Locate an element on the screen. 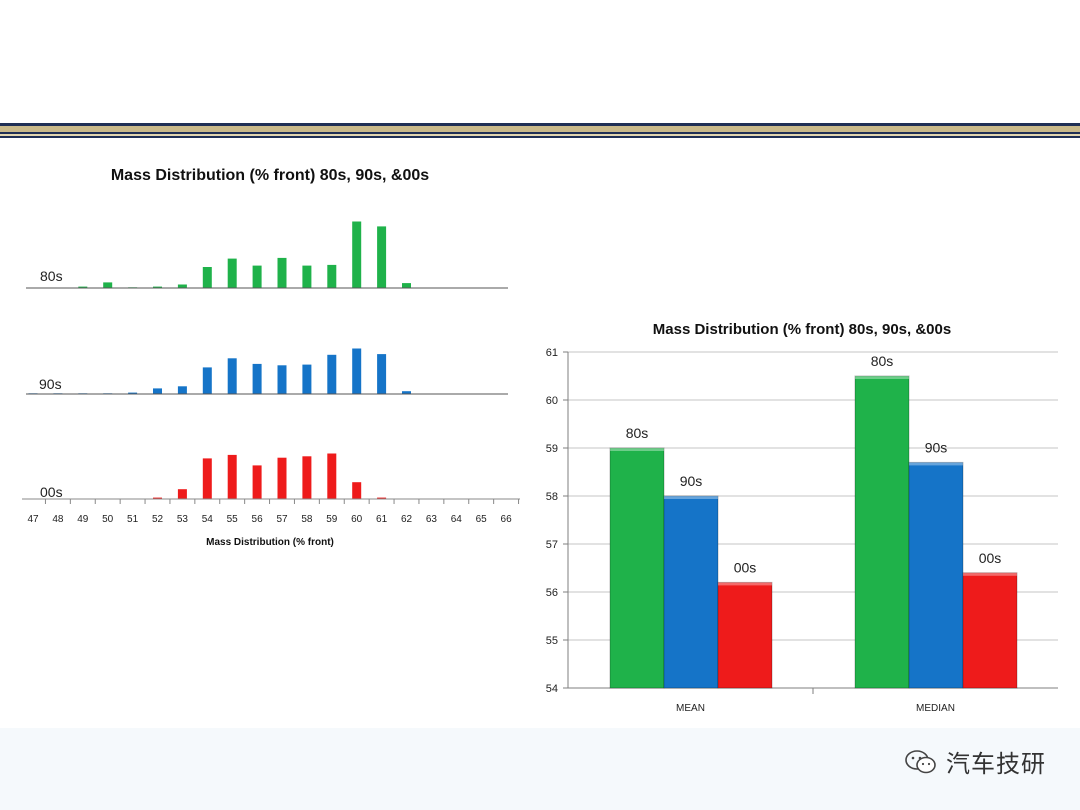 The width and height of the screenshot is (1080, 810). summary-bar-90s-median is located at coordinates (936, 575).